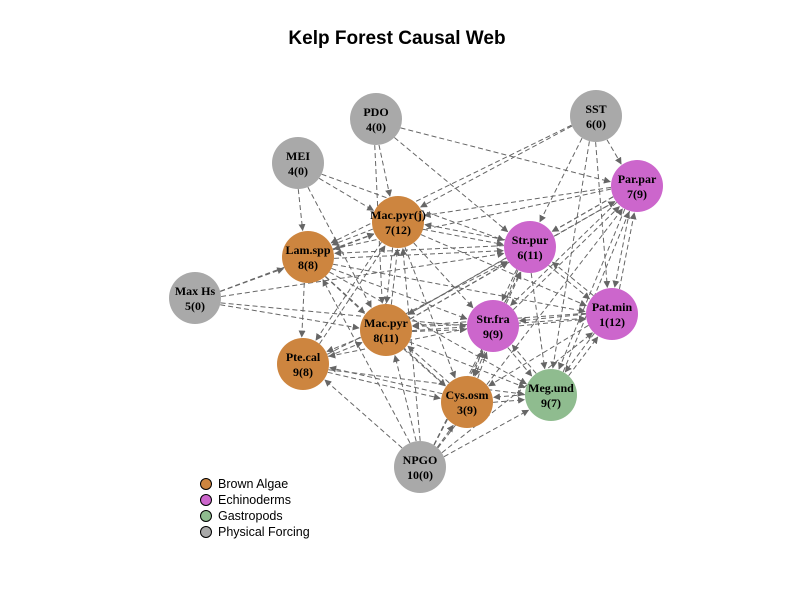 The image size is (794, 604). I want to click on edge-Pte-to-StrP, so click(417, 308).